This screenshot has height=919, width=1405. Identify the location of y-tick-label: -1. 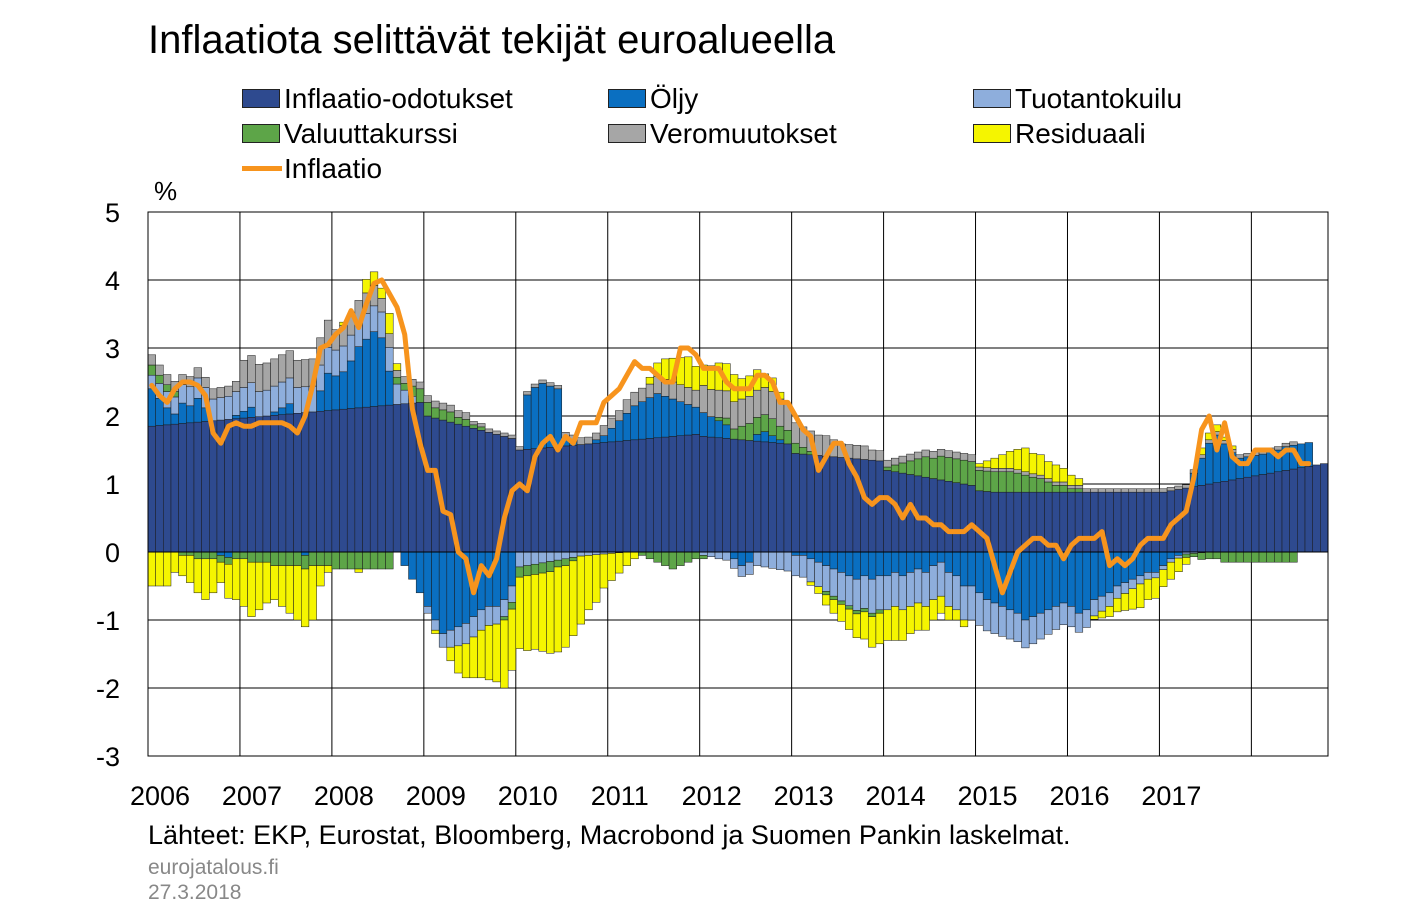
(108, 621).